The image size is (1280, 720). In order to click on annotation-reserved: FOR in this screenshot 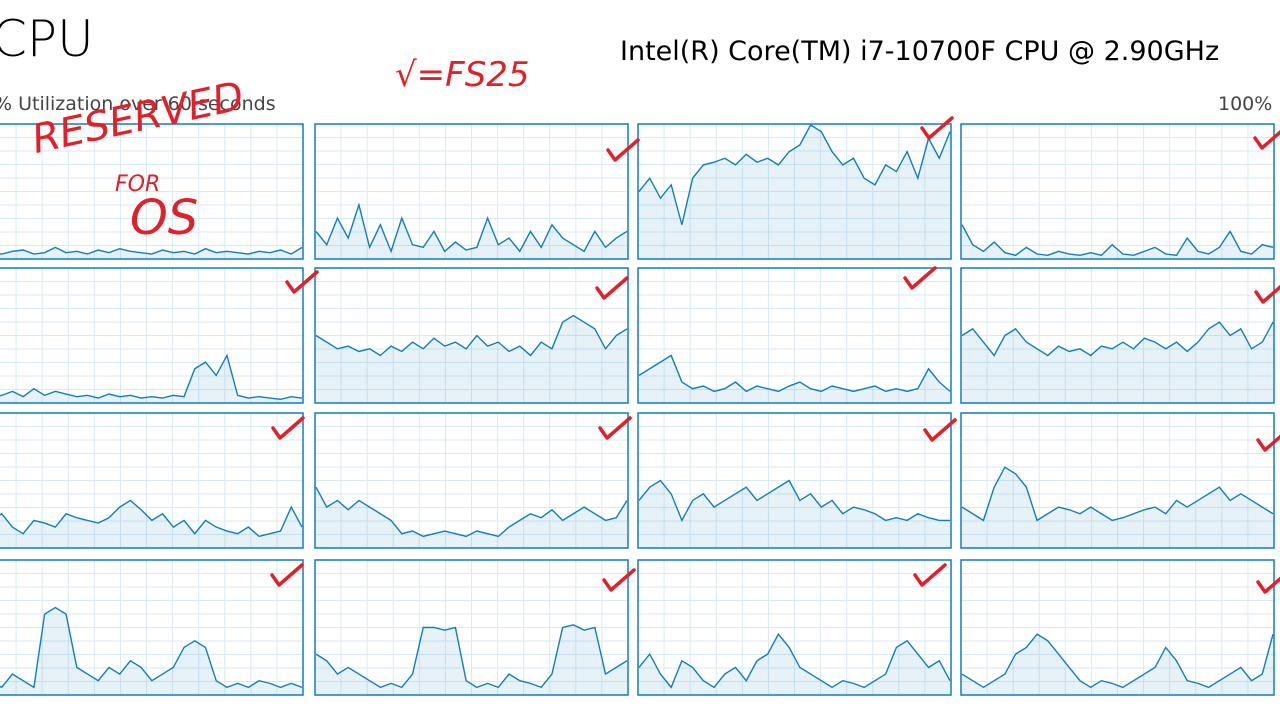, I will do `click(138, 184)`.